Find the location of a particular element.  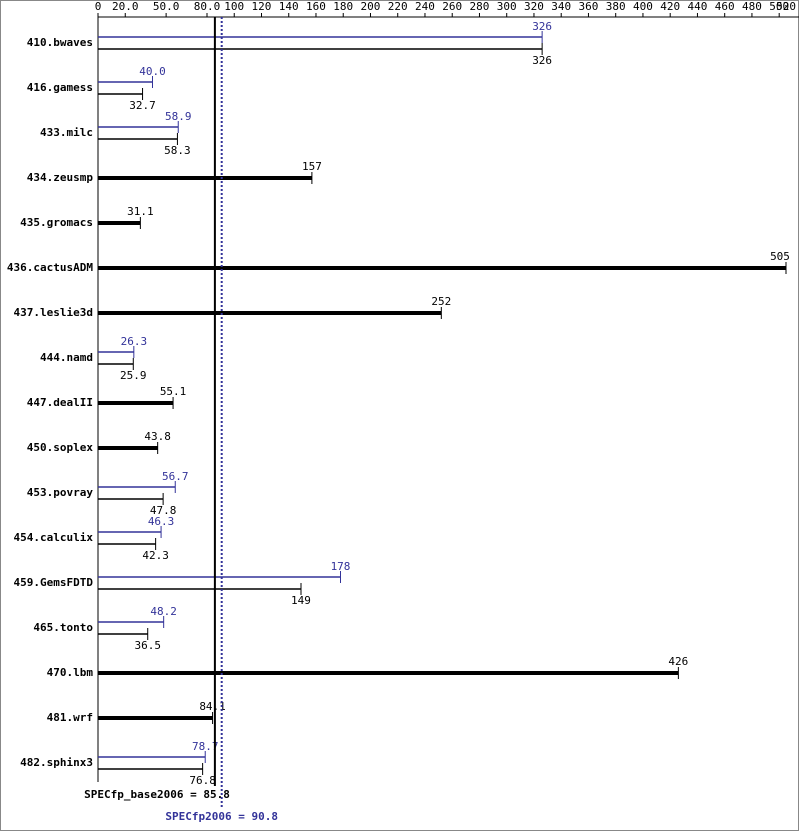

category-label: 454.calculix is located at coordinates (54, 537).